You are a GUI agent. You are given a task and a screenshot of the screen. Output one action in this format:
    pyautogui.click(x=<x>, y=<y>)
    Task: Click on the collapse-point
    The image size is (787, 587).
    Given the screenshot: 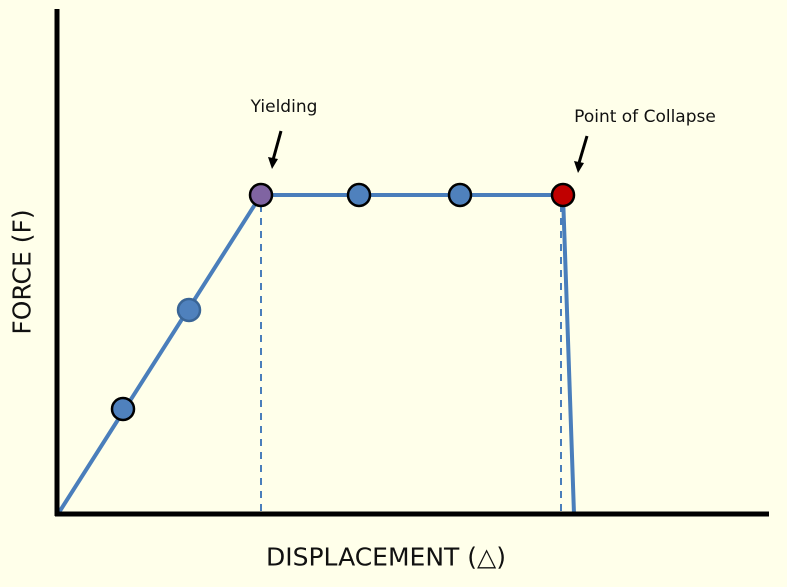 What is the action you would take?
    pyautogui.click(x=563, y=195)
    